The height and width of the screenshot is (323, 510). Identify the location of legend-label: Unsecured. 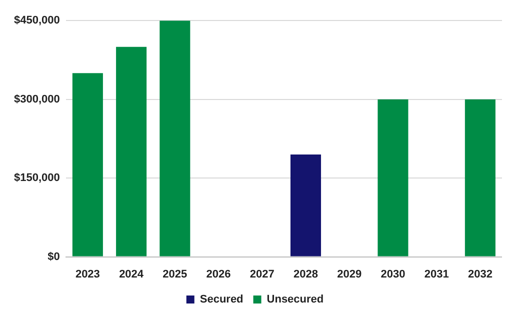
(295, 300).